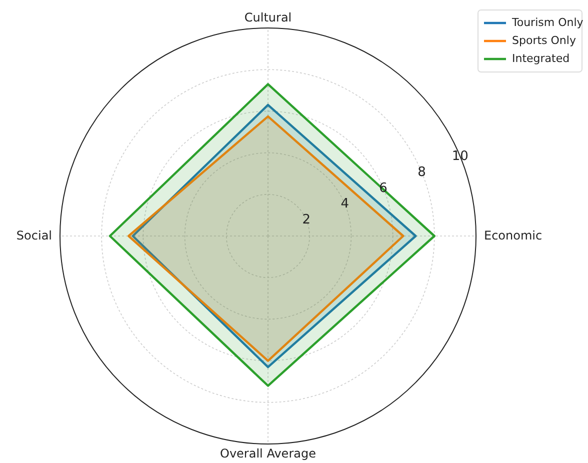 This screenshot has height=463, width=588. Describe the element at coordinates (547, 23) in the screenshot. I see `legend-label: Tourism Only` at that location.